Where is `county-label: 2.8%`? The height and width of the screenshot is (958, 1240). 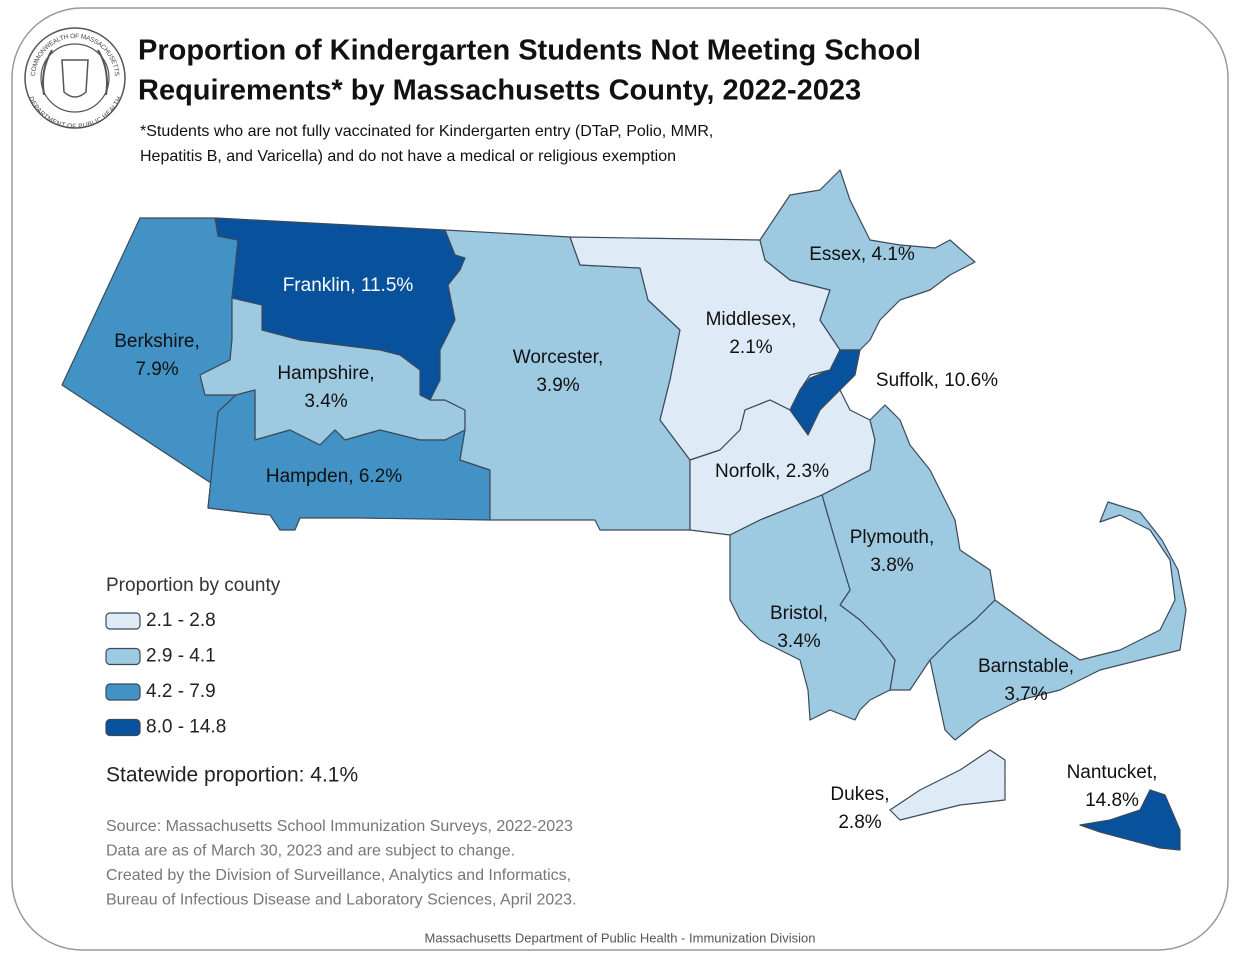 county-label: 2.8% is located at coordinates (859, 822).